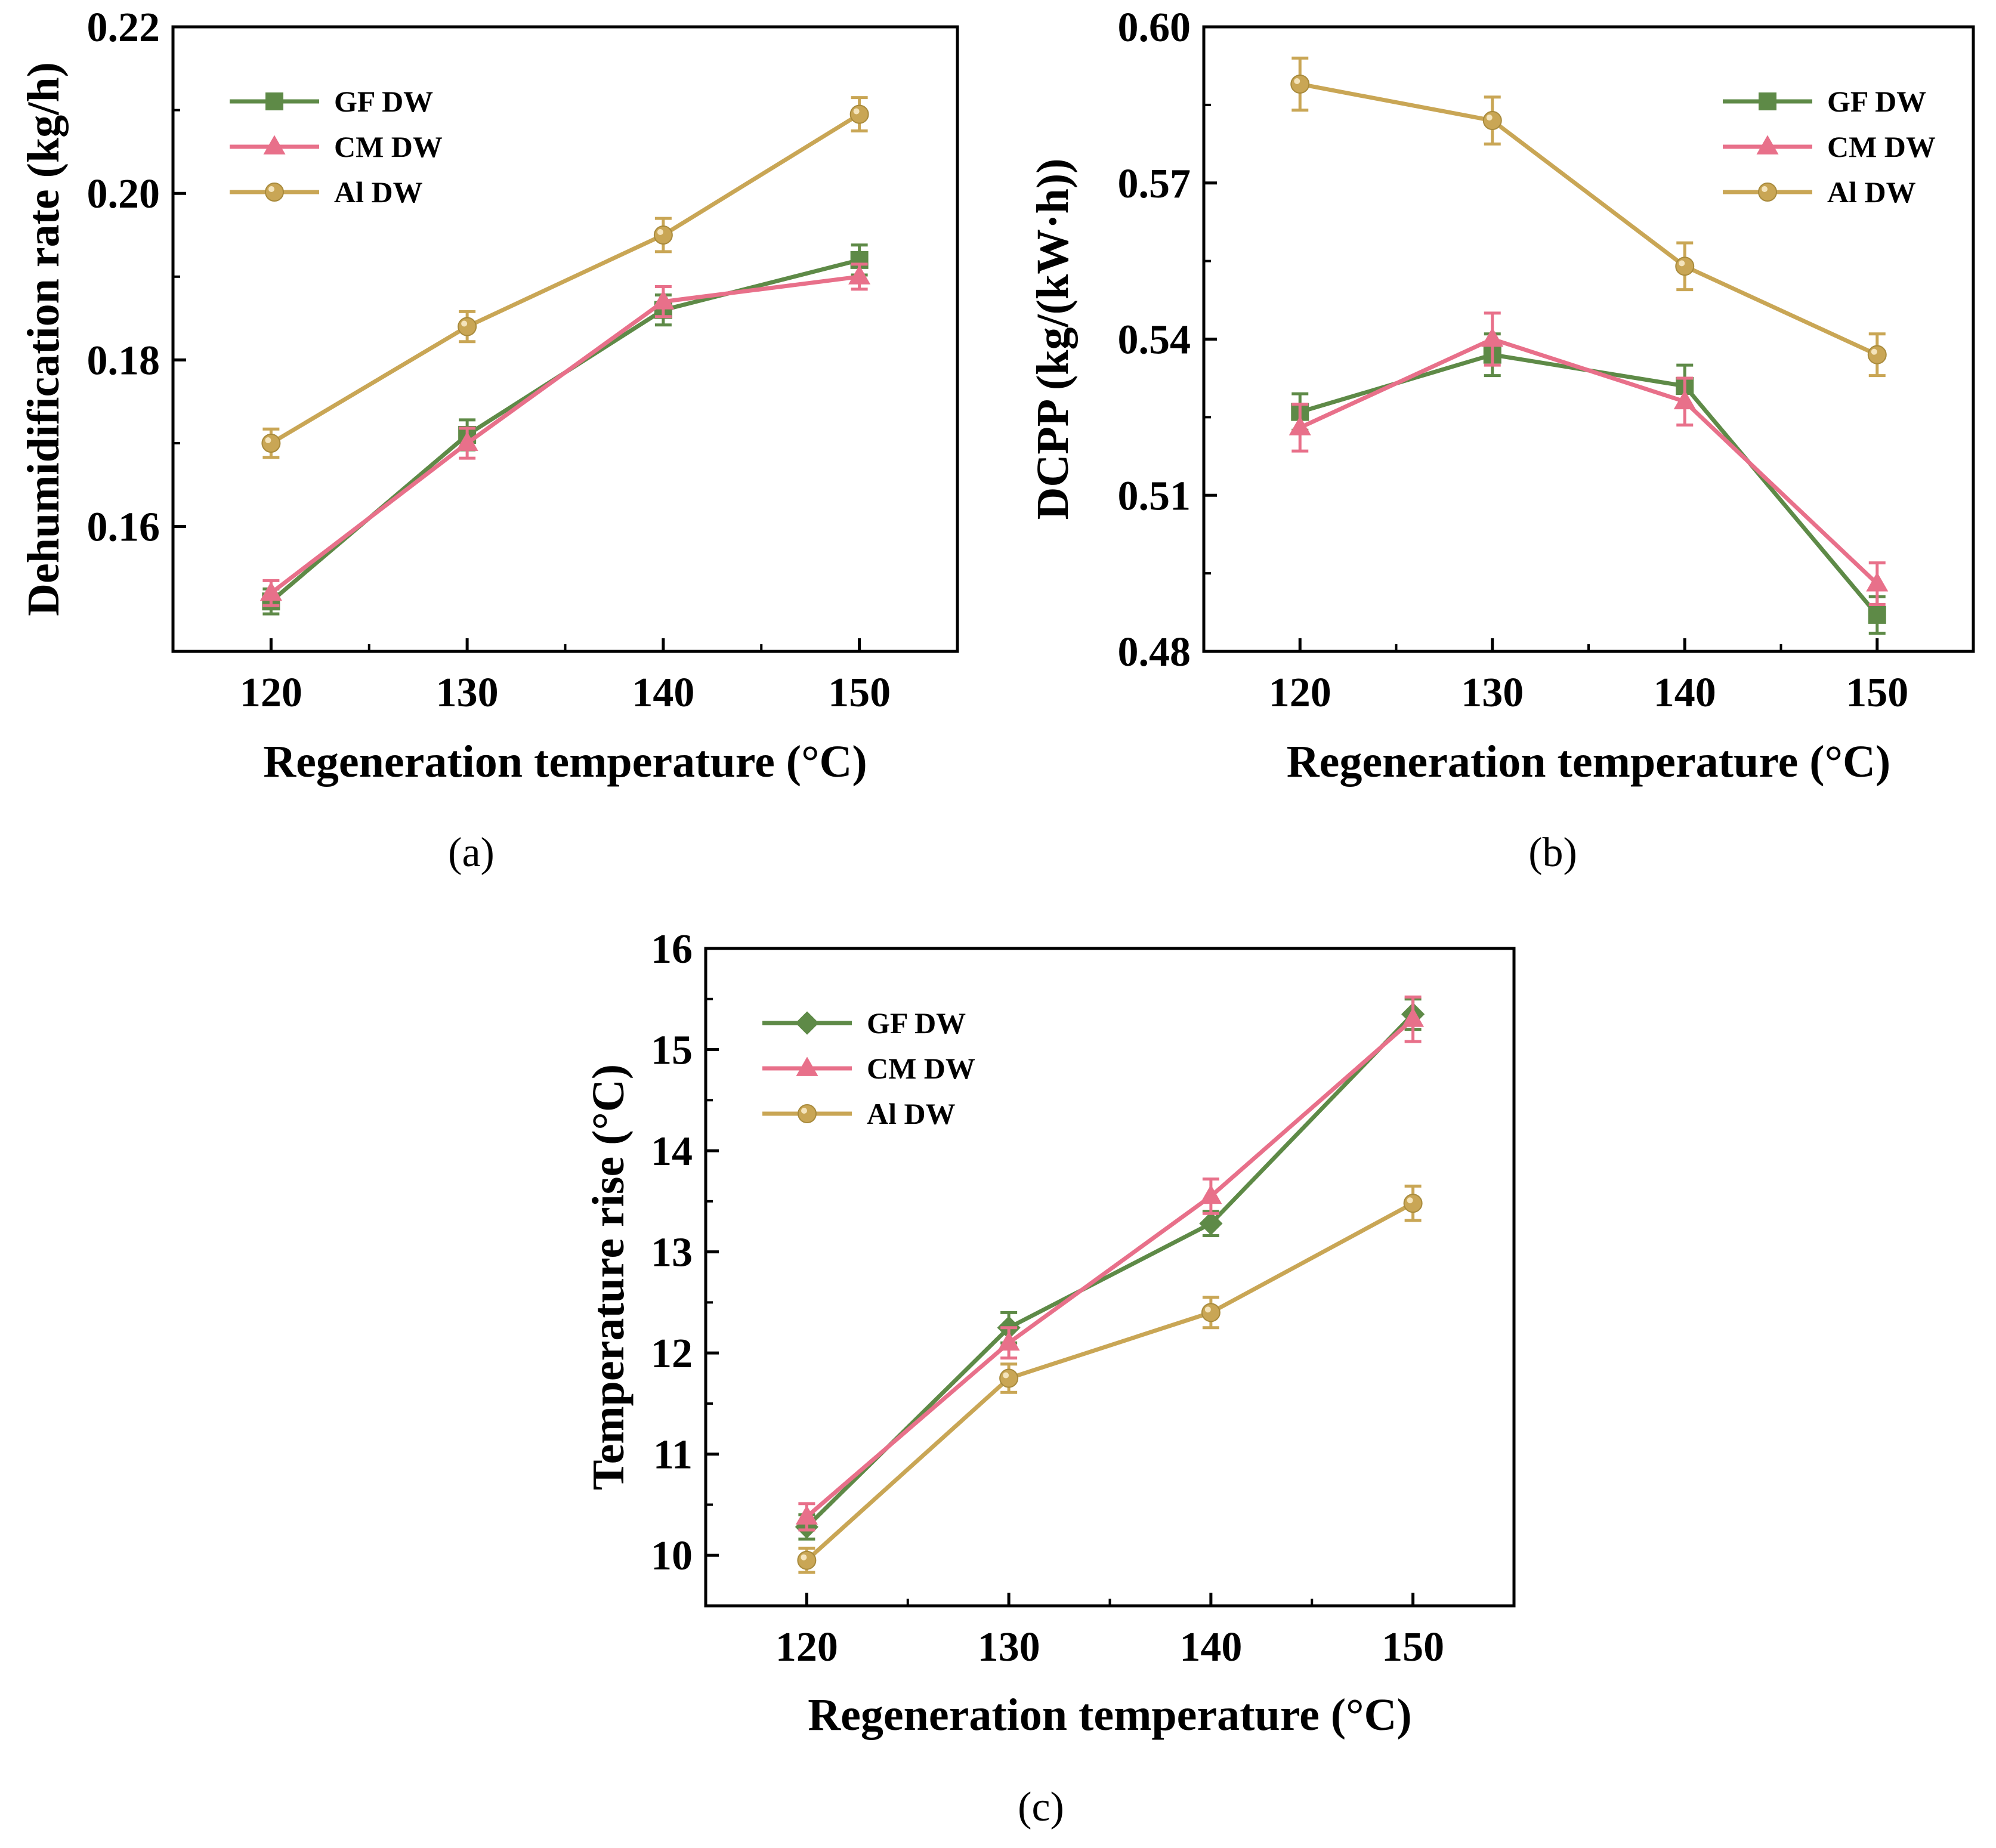 This screenshot has width=1996, height=1848. Describe the element at coordinates (124, 528) in the screenshot. I see `y-tick-label: 0.16` at that location.